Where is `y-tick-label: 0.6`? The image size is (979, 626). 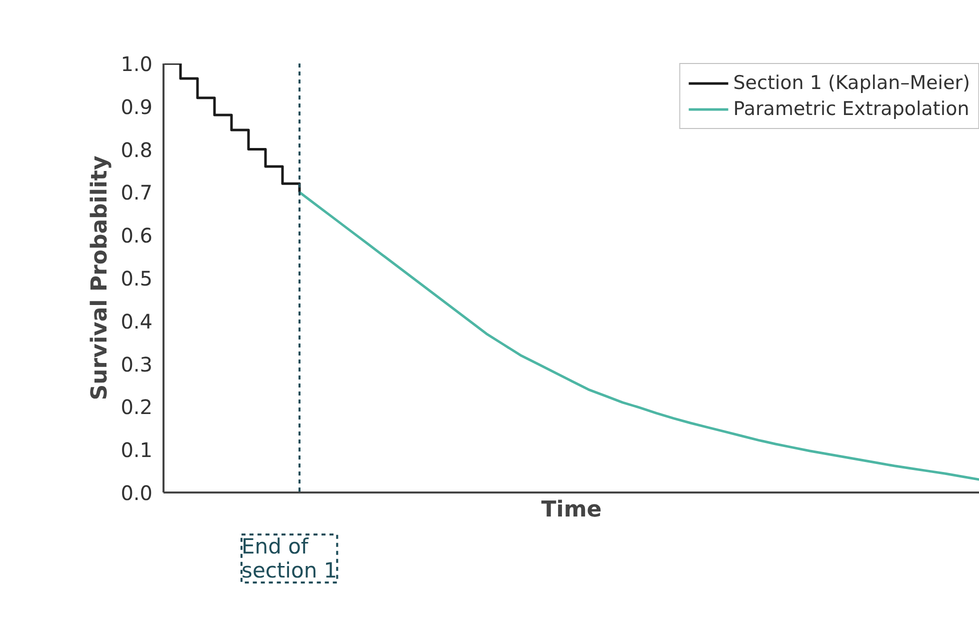 y-tick-label: 0.6 is located at coordinates (136, 236).